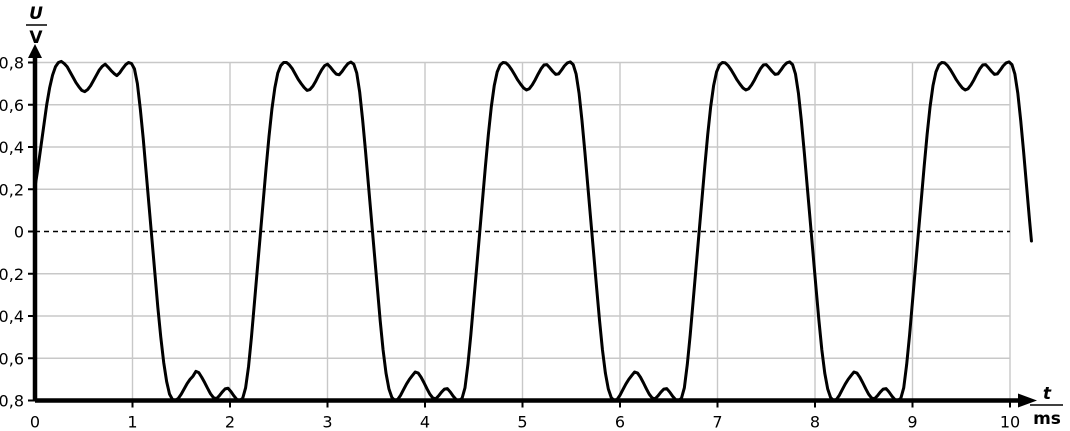  Describe the element at coordinates (35, 422) in the screenshot. I see `tick-label-x: 0` at that location.